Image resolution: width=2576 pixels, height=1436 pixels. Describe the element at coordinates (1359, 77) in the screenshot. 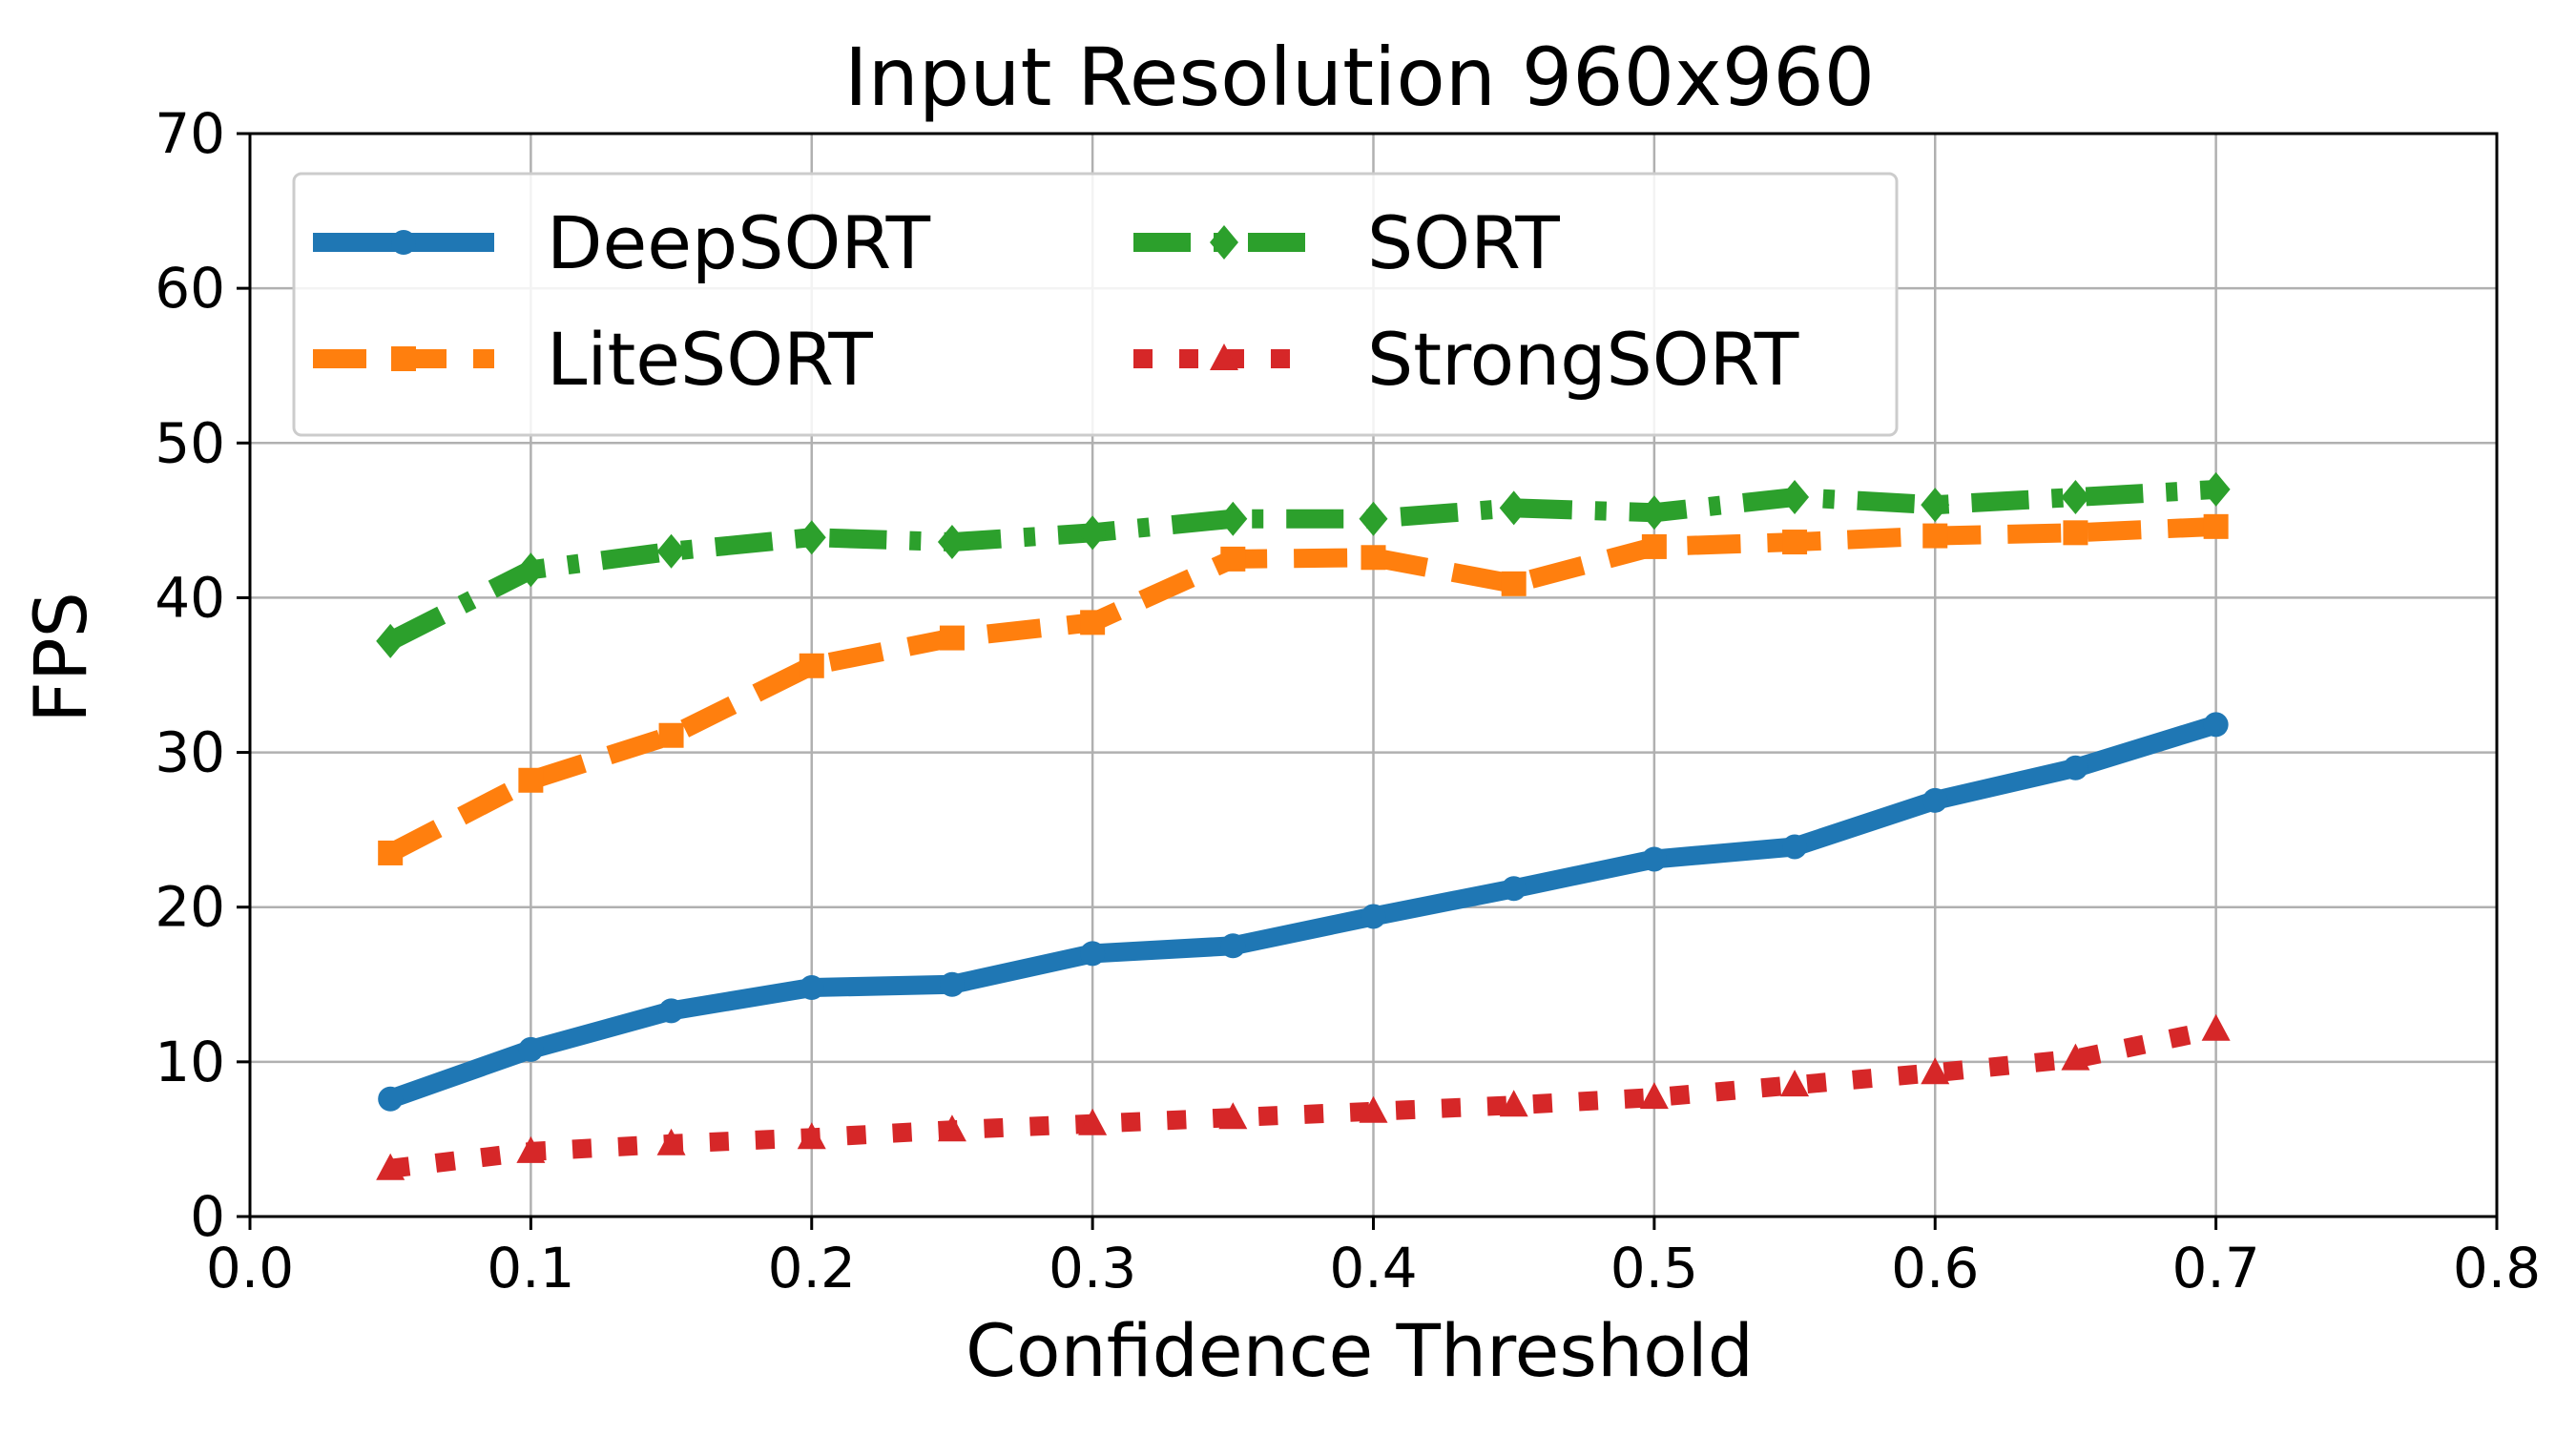

I see `chart-title: Input Resolution 960x960` at that location.